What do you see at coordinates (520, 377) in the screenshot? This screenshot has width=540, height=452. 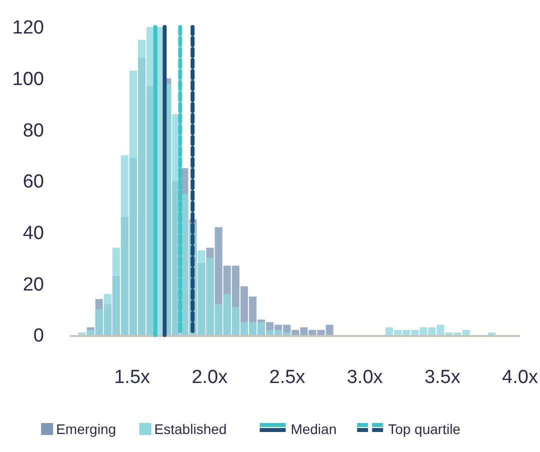 I see `x-tick-label: 4.0x` at bounding box center [520, 377].